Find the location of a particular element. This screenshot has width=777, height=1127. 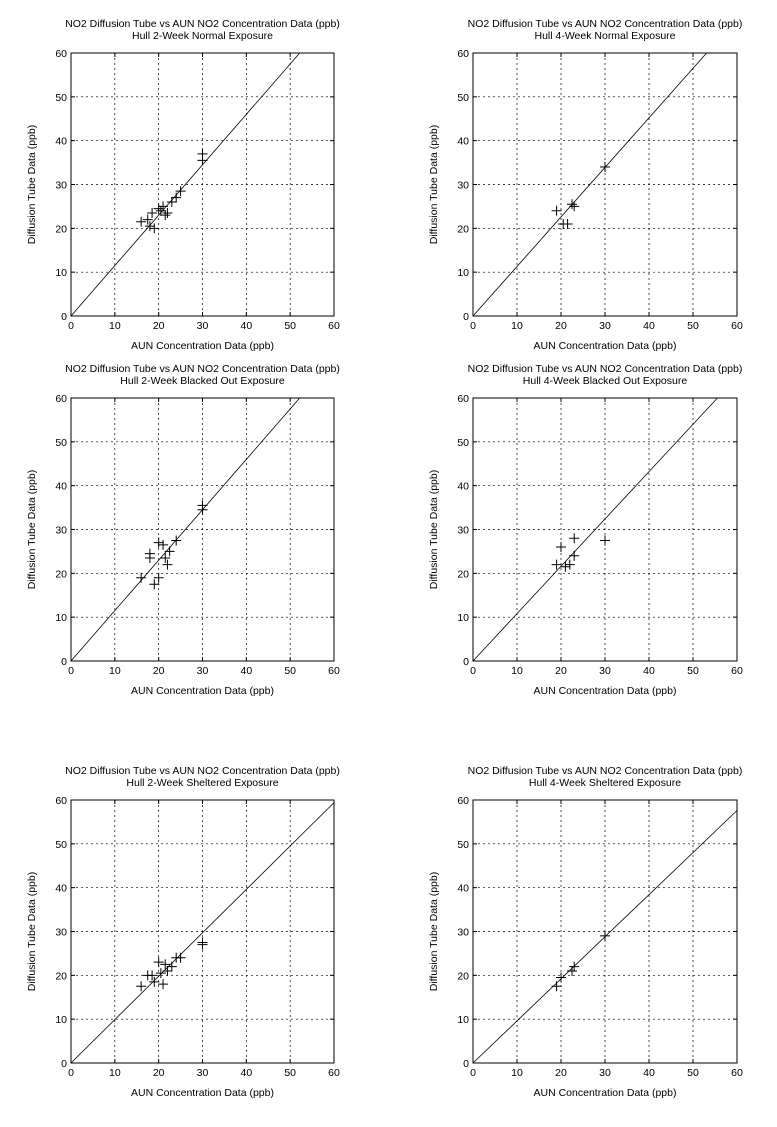

chart-subtitle: Hull 4-Week Sheltered Exposure is located at coordinates (605, 783).